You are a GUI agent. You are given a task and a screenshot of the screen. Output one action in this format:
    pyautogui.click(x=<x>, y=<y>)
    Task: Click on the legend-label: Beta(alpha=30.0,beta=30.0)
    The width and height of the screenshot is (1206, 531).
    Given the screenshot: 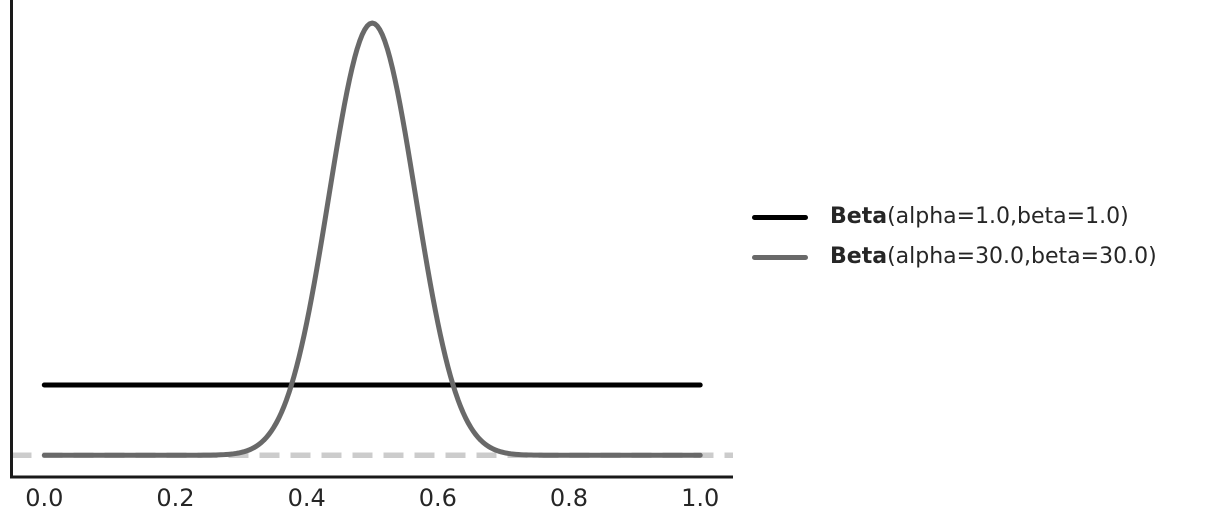 What is the action you would take?
    pyautogui.click(x=993, y=257)
    